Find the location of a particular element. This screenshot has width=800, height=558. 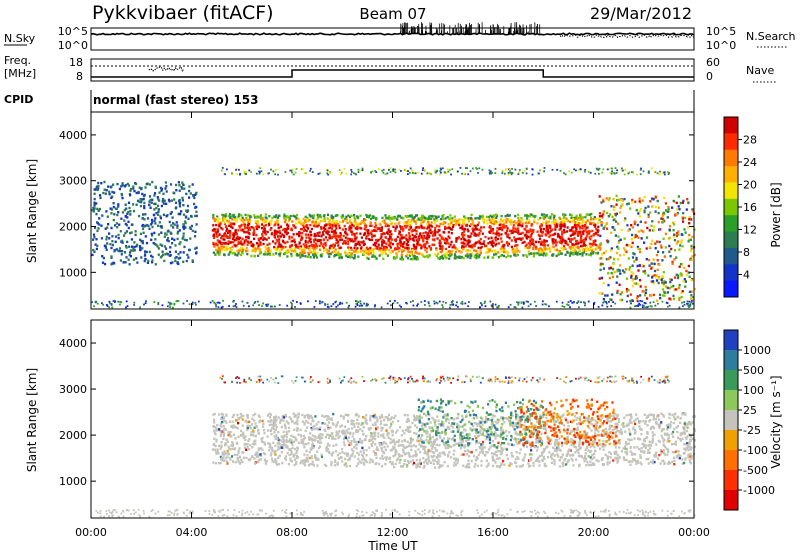

freq-label: Freq. is located at coordinates (17, 60).